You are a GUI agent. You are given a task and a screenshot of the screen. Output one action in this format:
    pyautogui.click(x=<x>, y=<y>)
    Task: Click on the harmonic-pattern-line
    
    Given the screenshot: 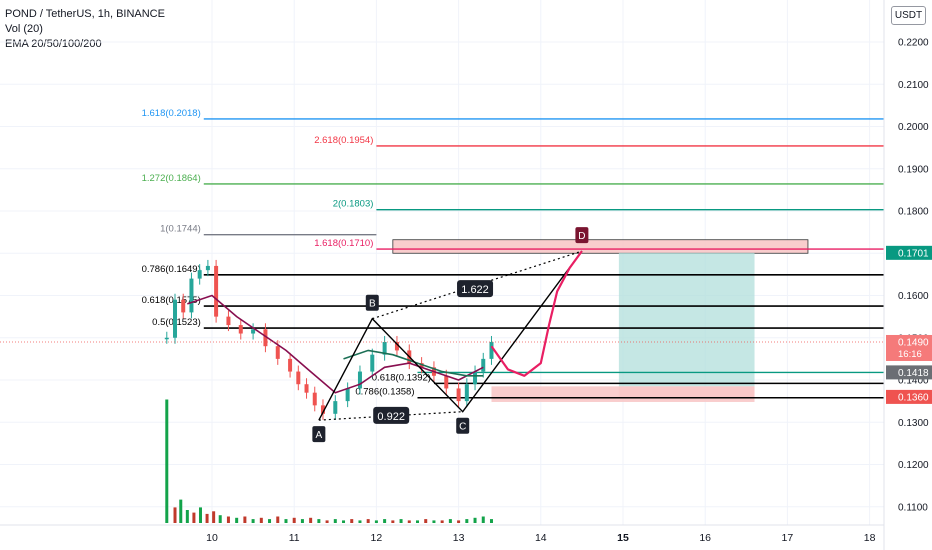 What is the action you would take?
    pyautogui.click(x=450, y=335)
    